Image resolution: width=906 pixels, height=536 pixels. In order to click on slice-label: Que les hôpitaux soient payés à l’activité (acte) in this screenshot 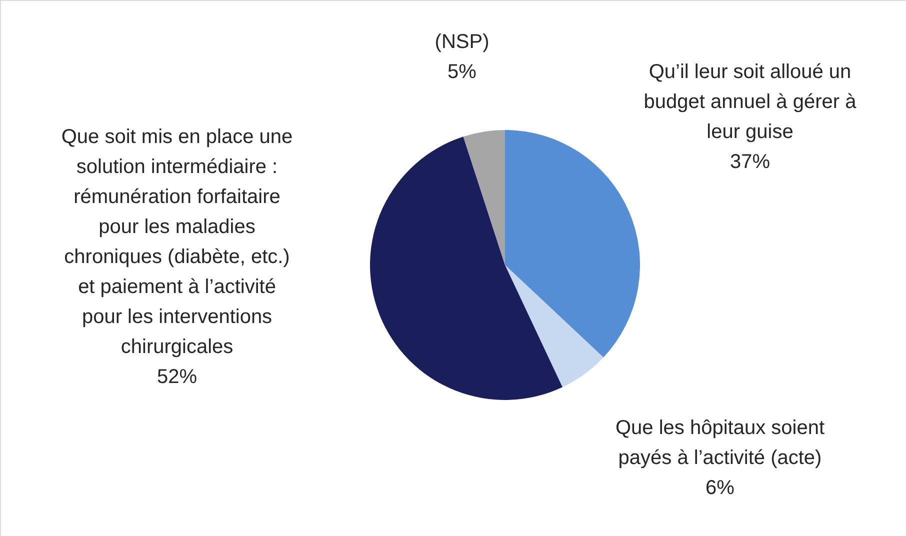, I will do `click(720, 443)`.